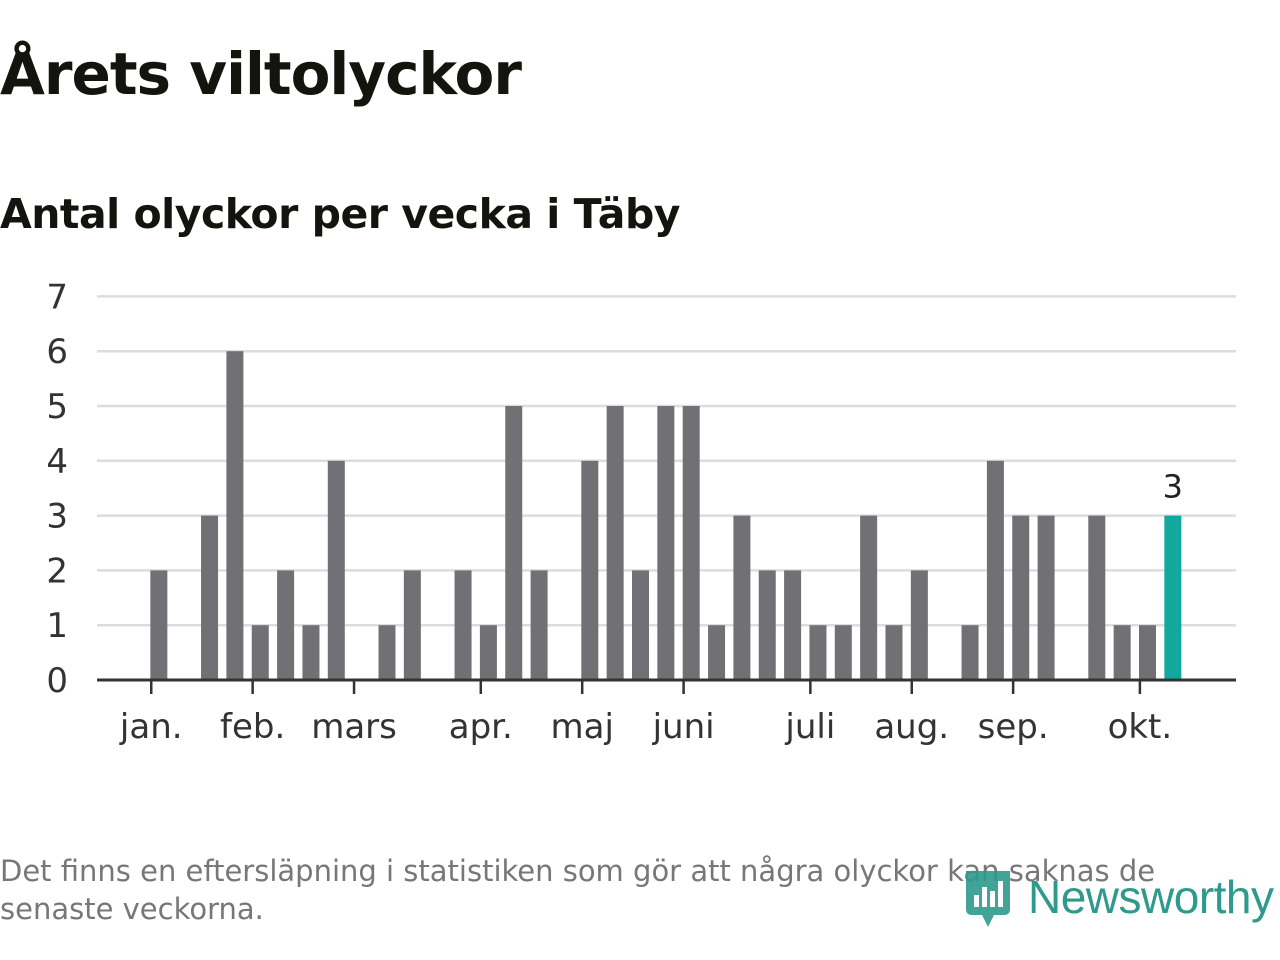  I want to click on month-label: okt., so click(1140, 727).